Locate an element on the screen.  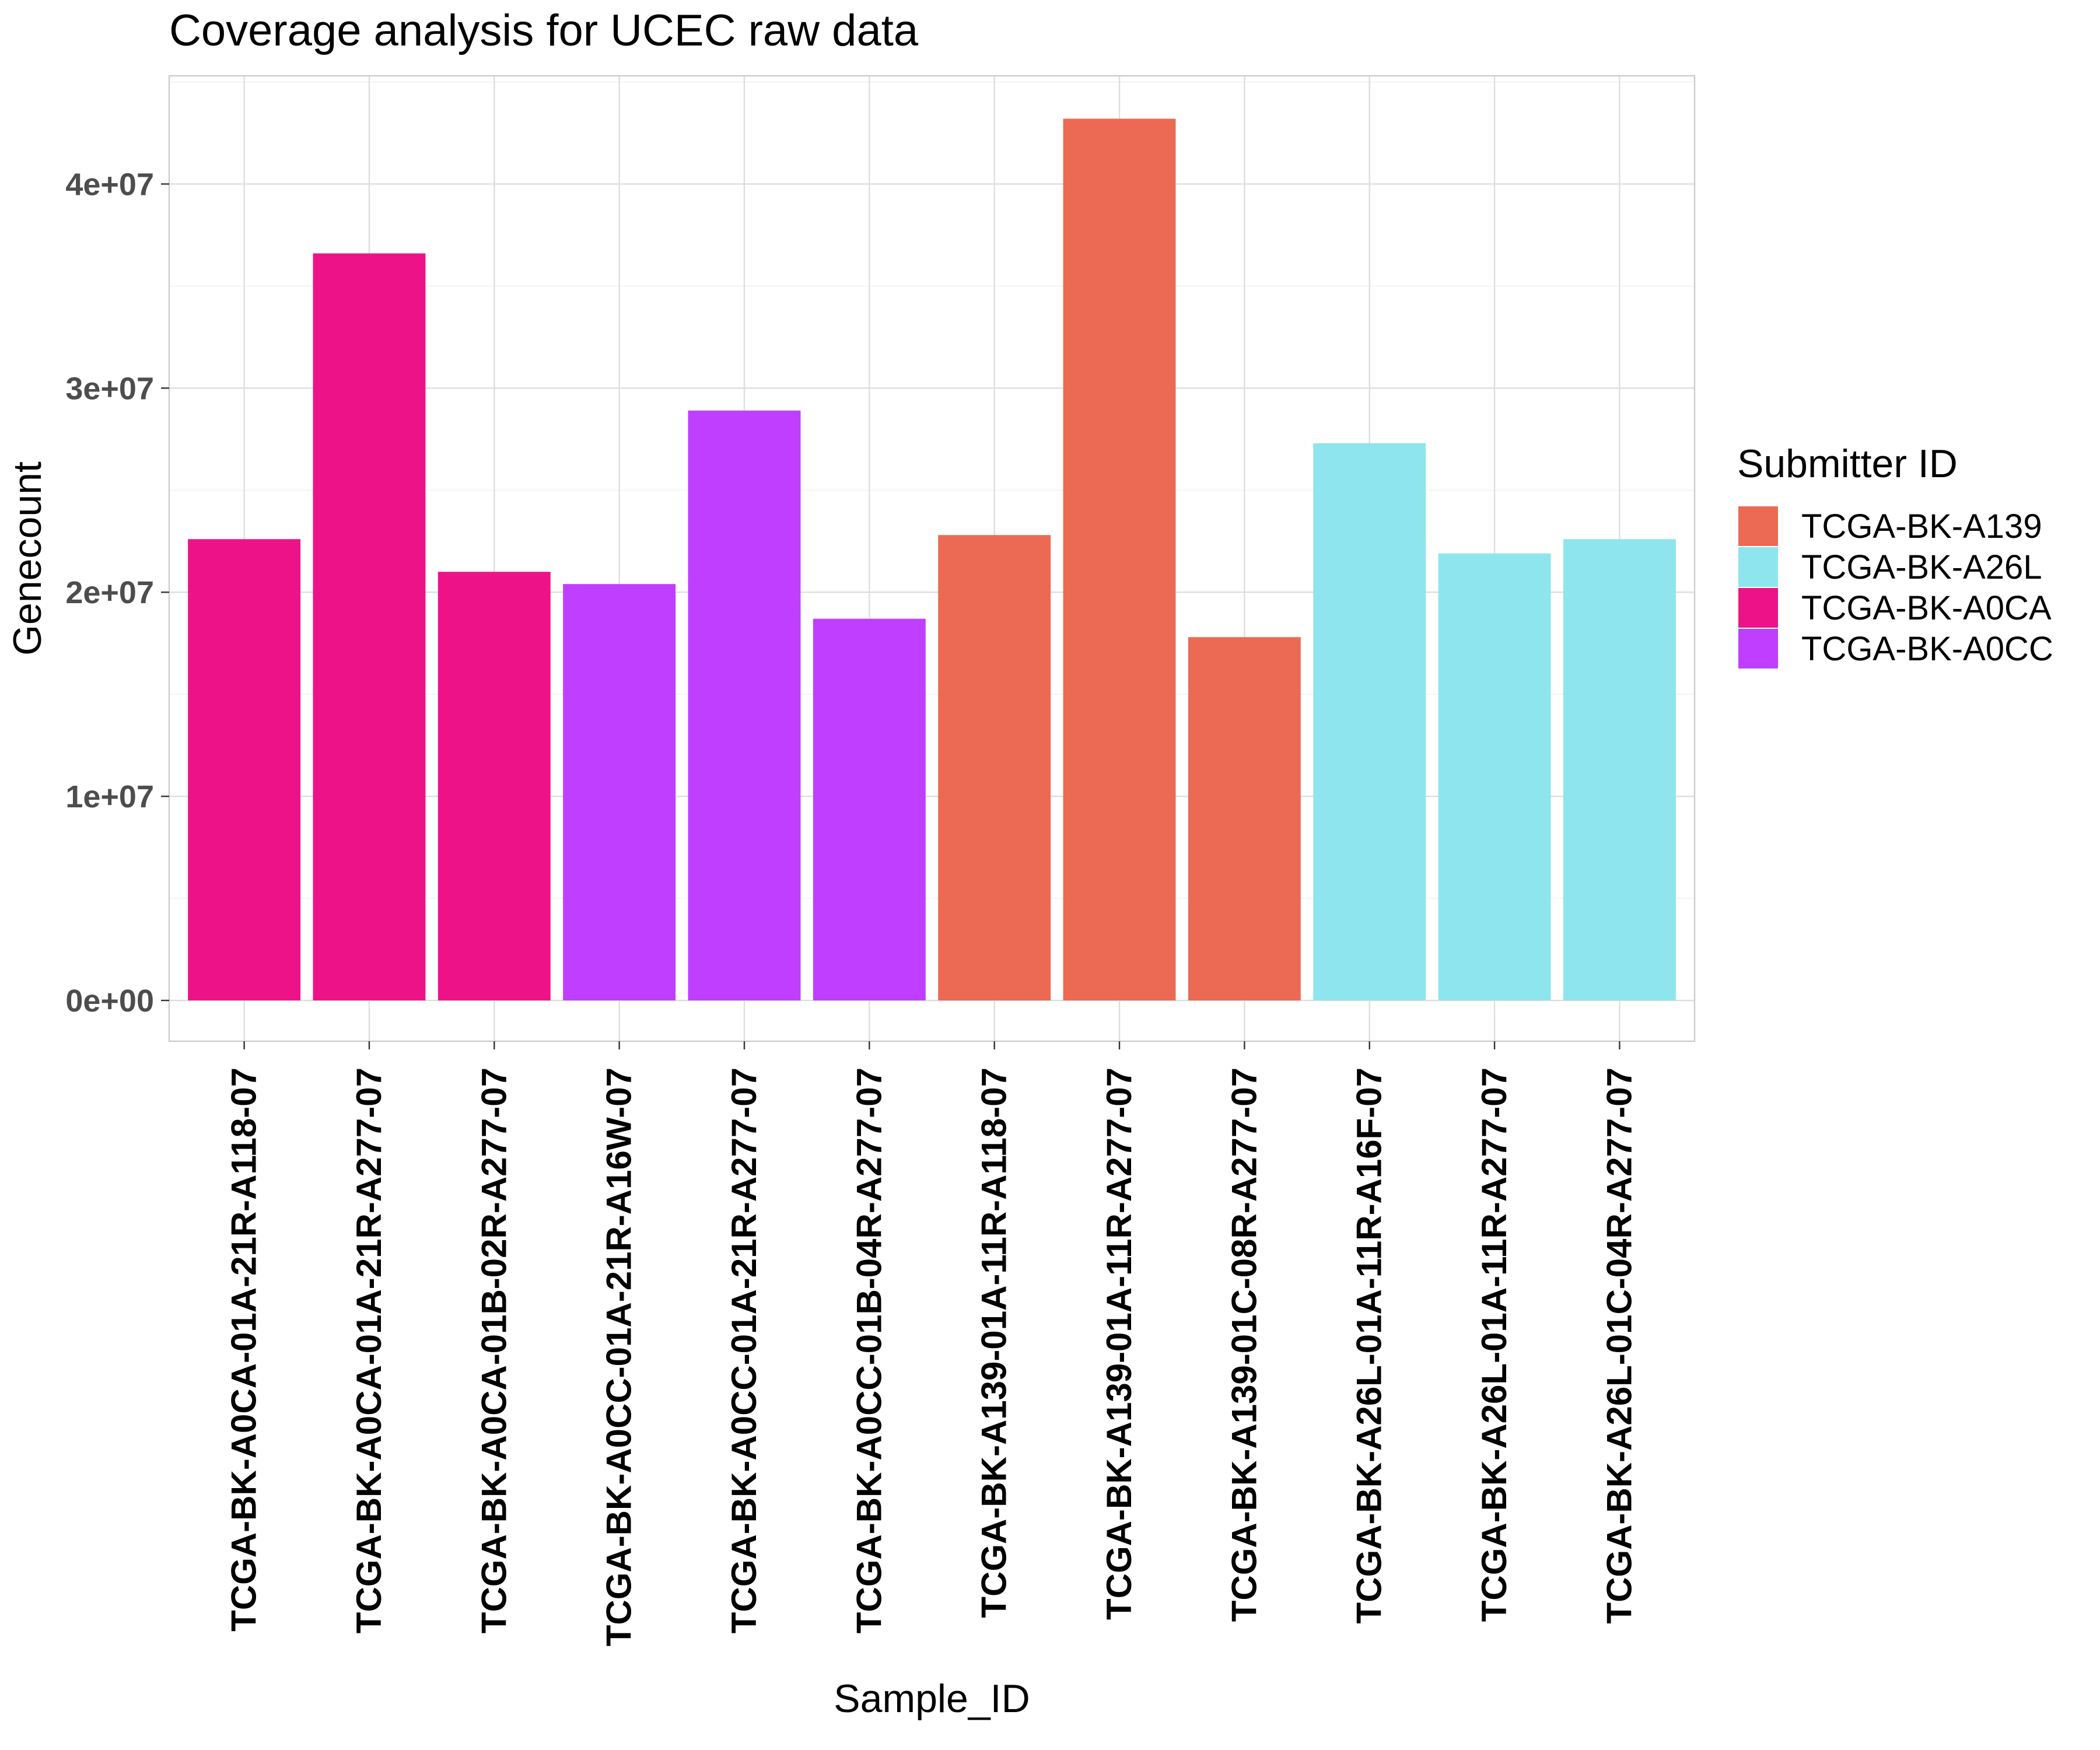
x-tick-label: TCGA-BK-A0CC-01B-04R-A277-07 is located at coordinates (868, 1350).